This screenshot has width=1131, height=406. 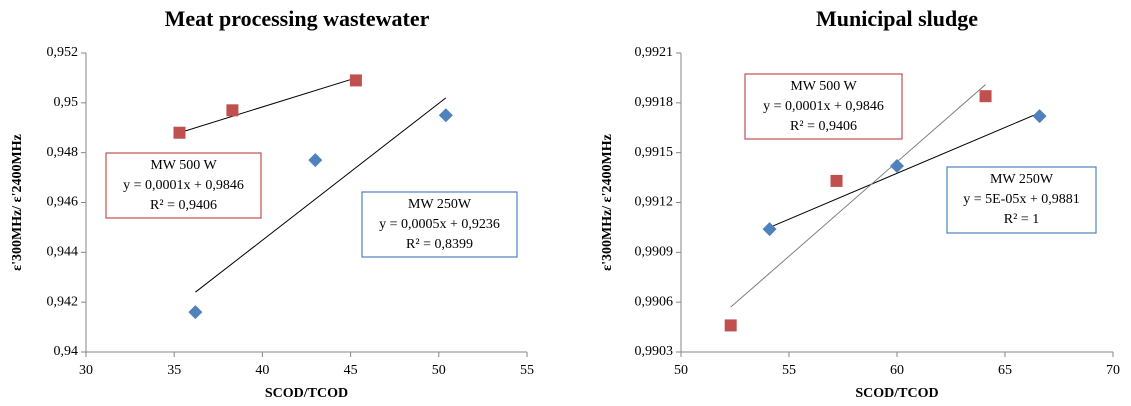 I want to click on y-tick-label: 0,948, so click(x=63, y=152).